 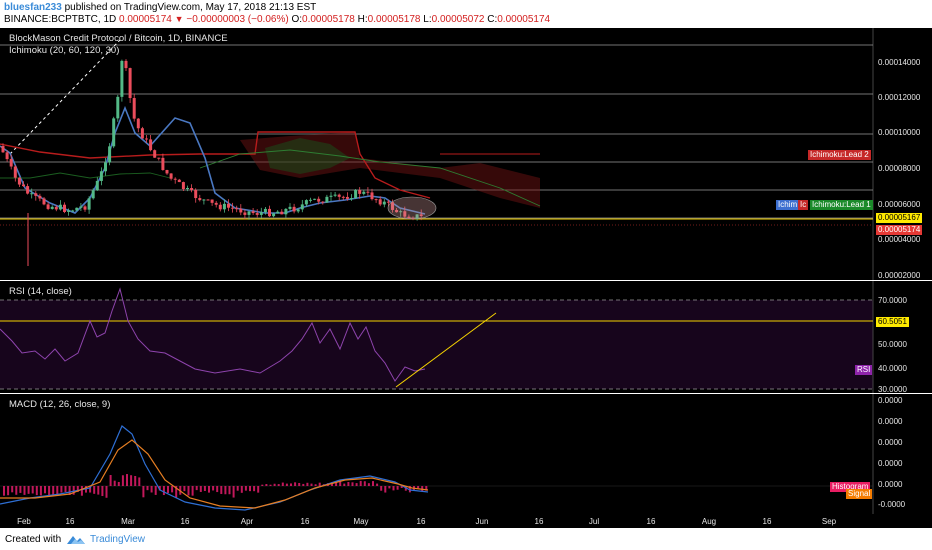 What do you see at coordinates (85, 175) in the screenshot?
I see `chikou-line` at bounding box center [85, 175].